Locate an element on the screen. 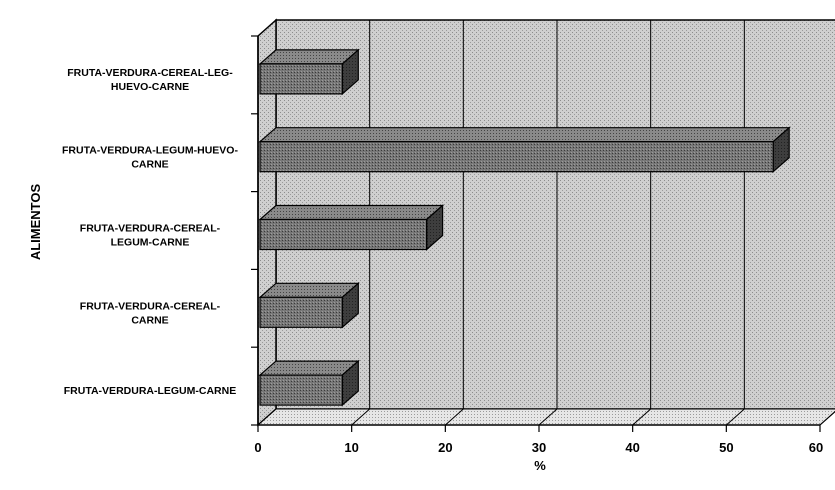 This screenshot has width=835, height=490. category-label: FRUTA-VERDURA-CEREAL-LEG-HUEVO-CARNE is located at coordinates (150, 80).